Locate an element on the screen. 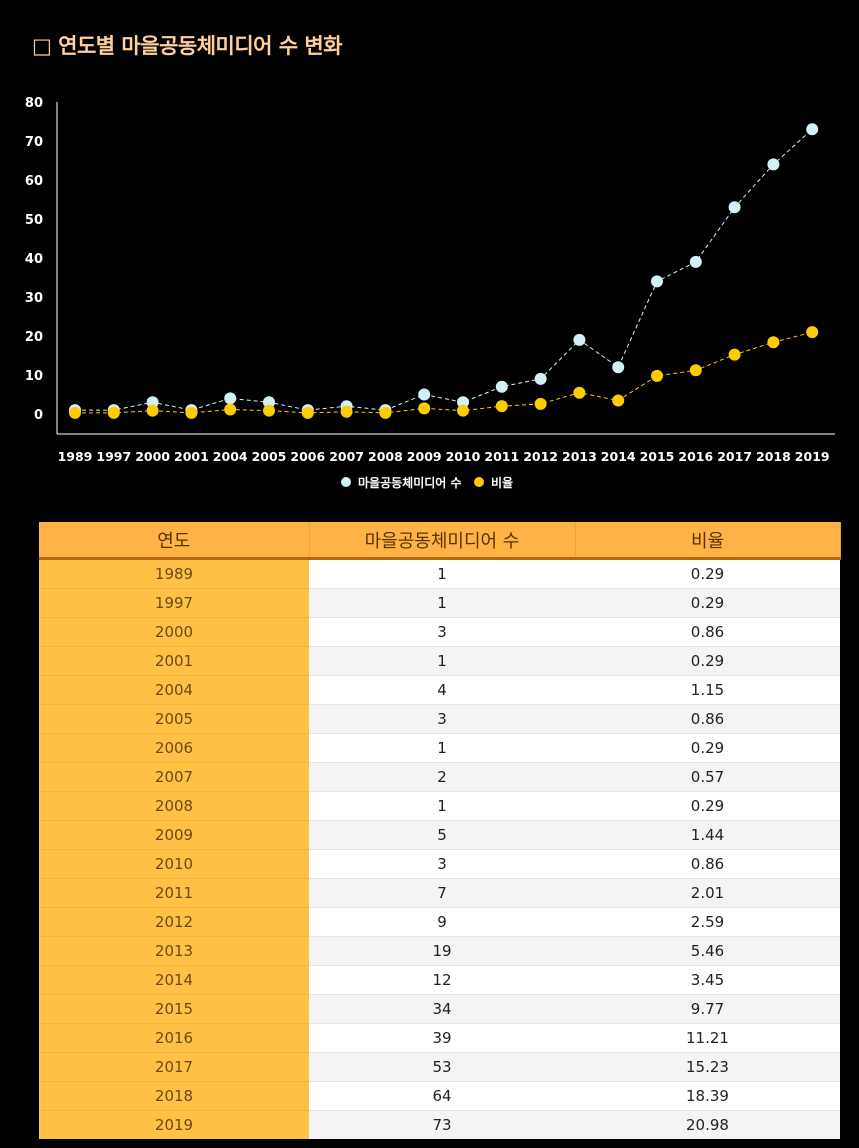 This screenshot has height=1148, width=859. x-tick-label: 2017 is located at coordinates (734, 456).